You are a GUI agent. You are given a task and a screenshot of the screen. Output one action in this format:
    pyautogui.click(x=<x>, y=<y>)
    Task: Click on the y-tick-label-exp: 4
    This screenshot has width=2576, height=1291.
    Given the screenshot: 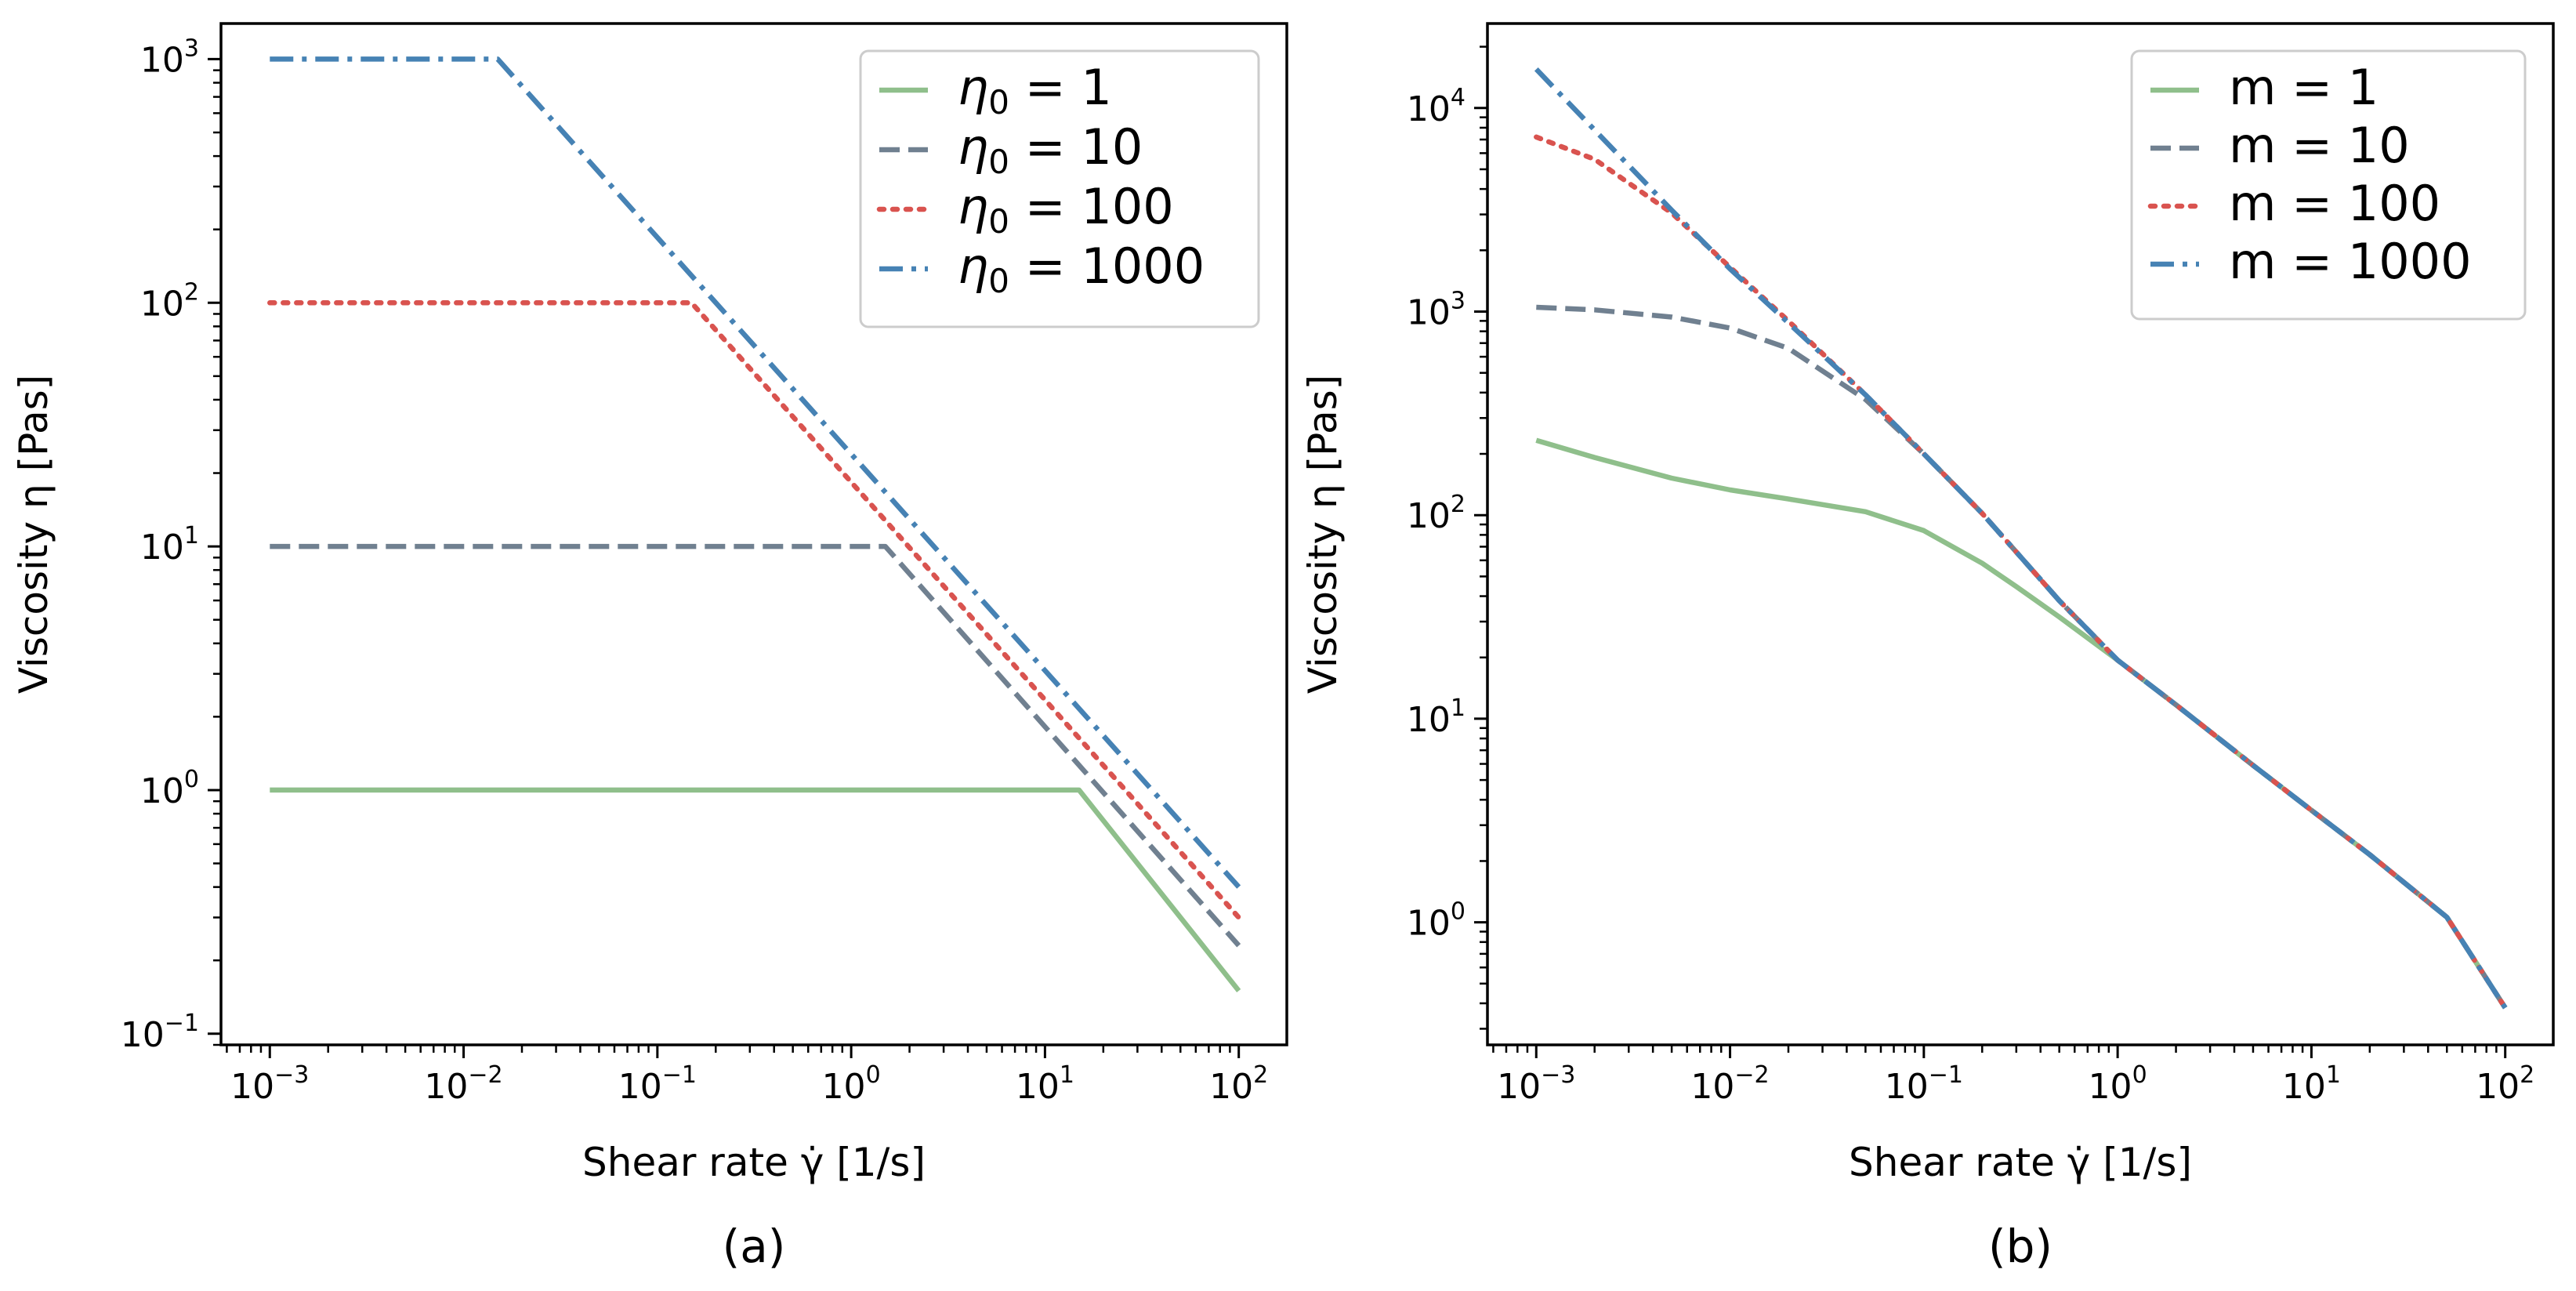 What is the action you would take?
    pyautogui.click(x=1458, y=97)
    